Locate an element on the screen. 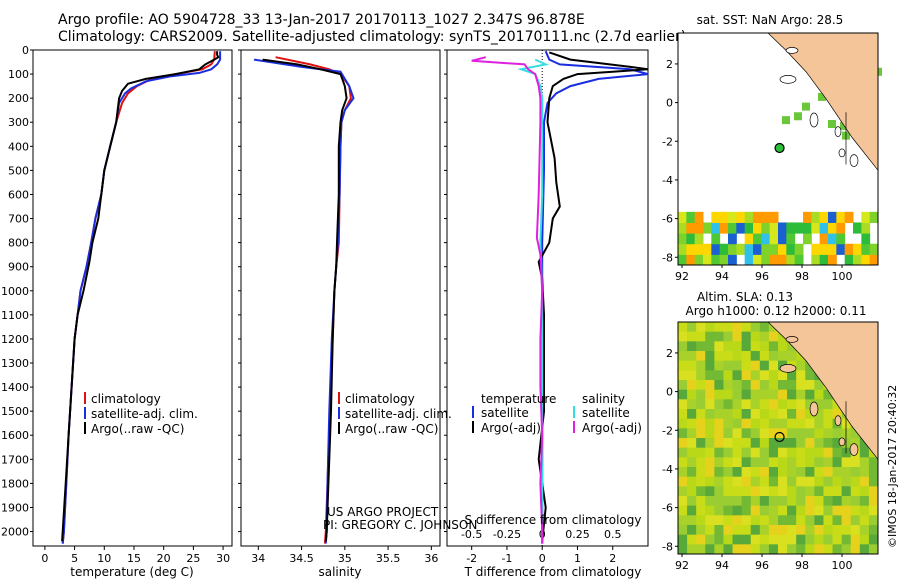  difference-x-label: T difference from climatology is located at coordinates (553, 572).